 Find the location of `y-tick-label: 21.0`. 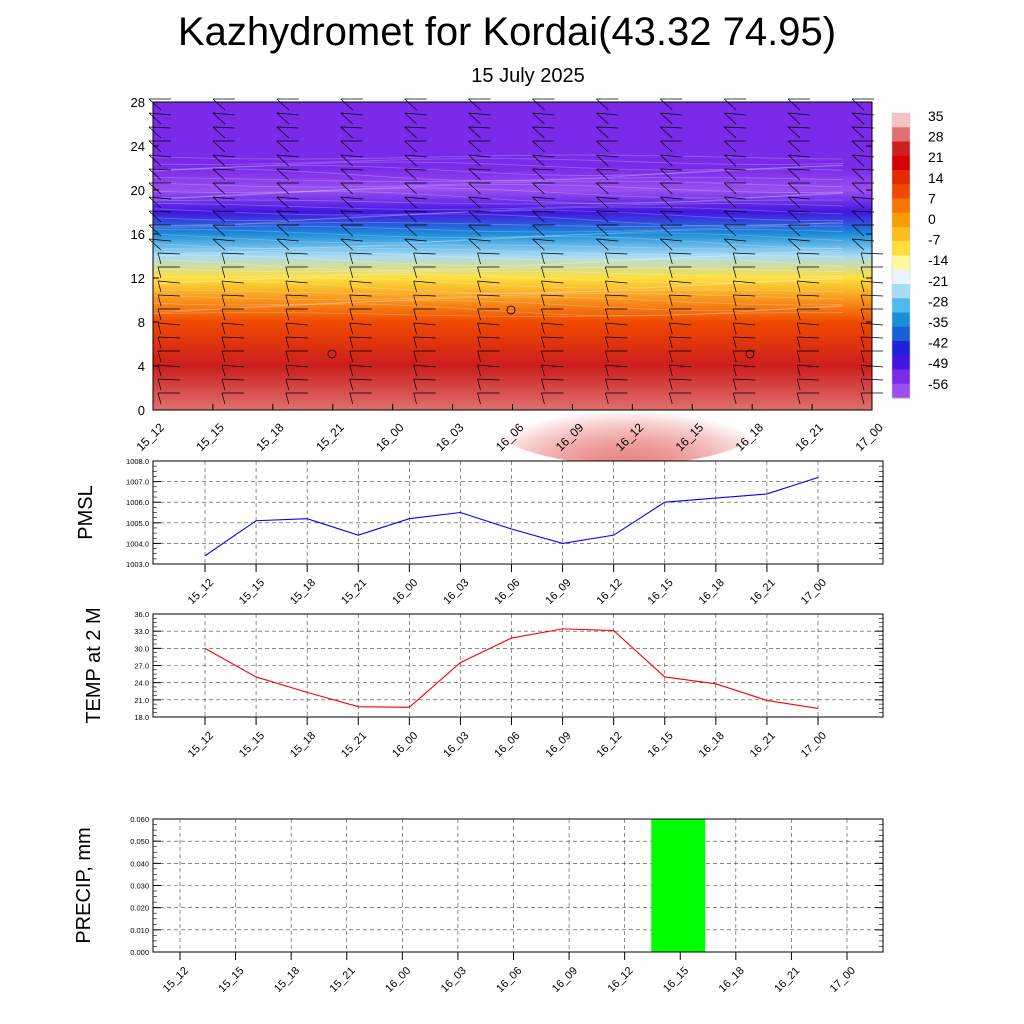

y-tick-label: 21.0 is located at coordinates (141, 700).